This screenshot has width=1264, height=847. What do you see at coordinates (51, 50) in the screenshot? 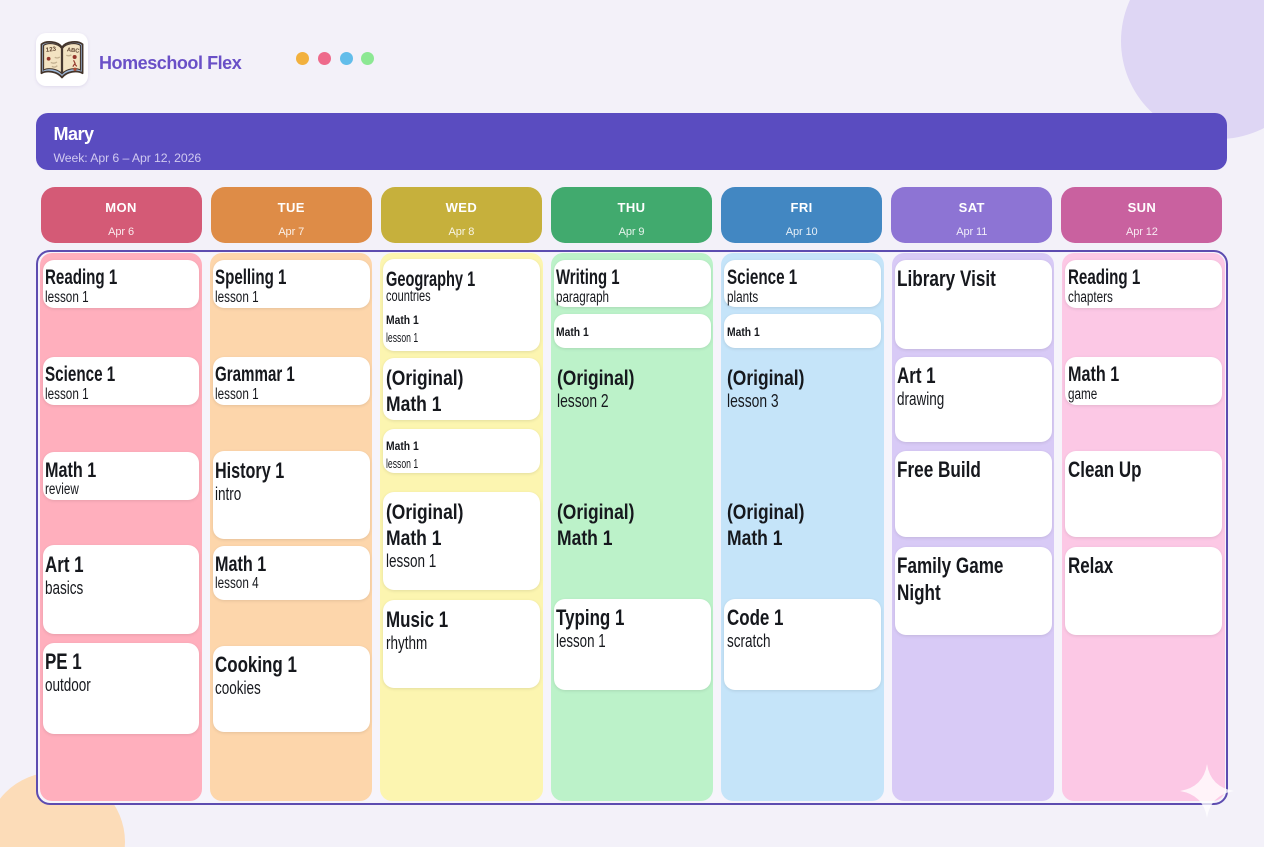
I see `svg-text: 123` at bounding box center [51, 50].